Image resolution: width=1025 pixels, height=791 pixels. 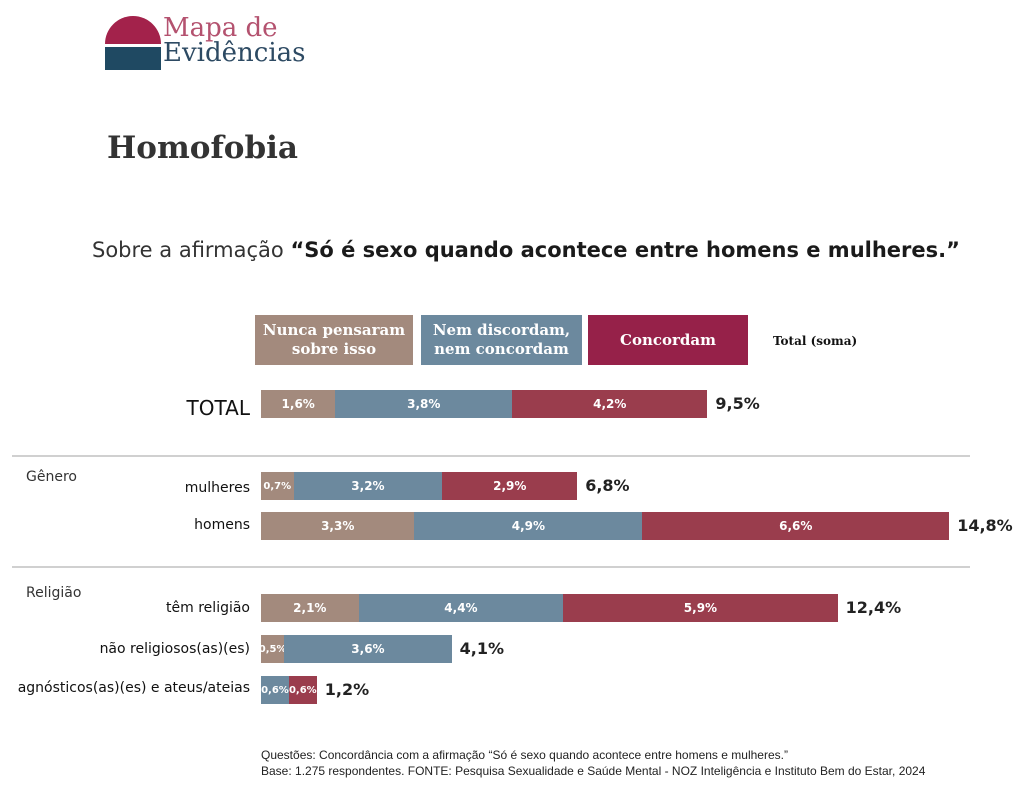 I want to click on subtitle-prefix: Sobre a afirmação, so click(x=191, y=250).